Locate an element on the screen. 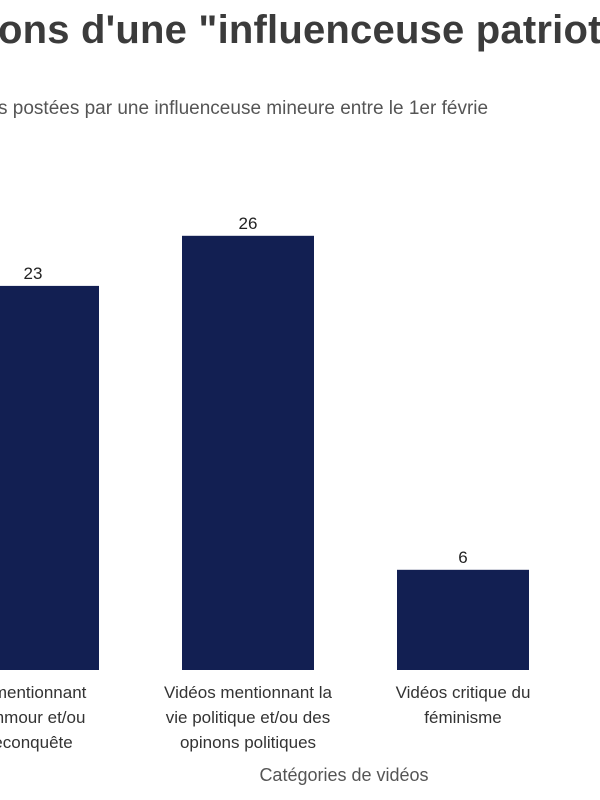  x-axis-label: Catégories de vidéos is located at coordinates (343, 775).